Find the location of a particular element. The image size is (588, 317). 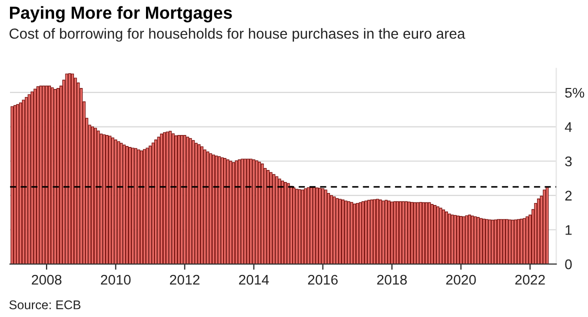

y-tick-label: 3 is located at coordinates (568, 161).